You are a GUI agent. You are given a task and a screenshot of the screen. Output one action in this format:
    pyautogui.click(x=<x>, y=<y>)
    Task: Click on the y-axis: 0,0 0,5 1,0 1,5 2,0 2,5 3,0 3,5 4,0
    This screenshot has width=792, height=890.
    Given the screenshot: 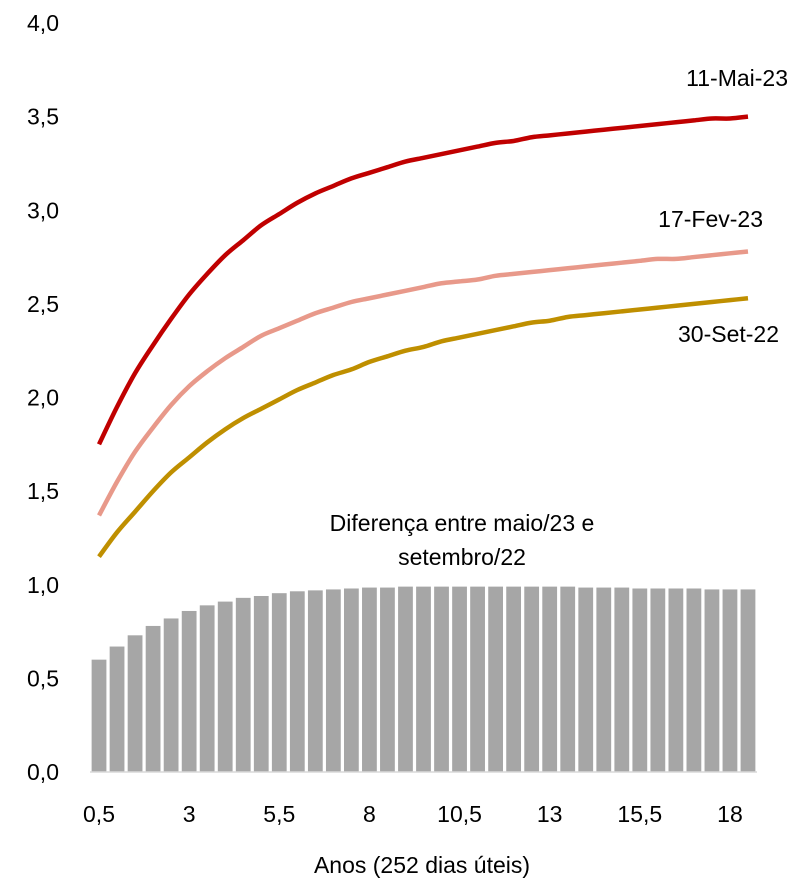 What is the action you would take?
    pyautogui.click(x=43, y=397)
    